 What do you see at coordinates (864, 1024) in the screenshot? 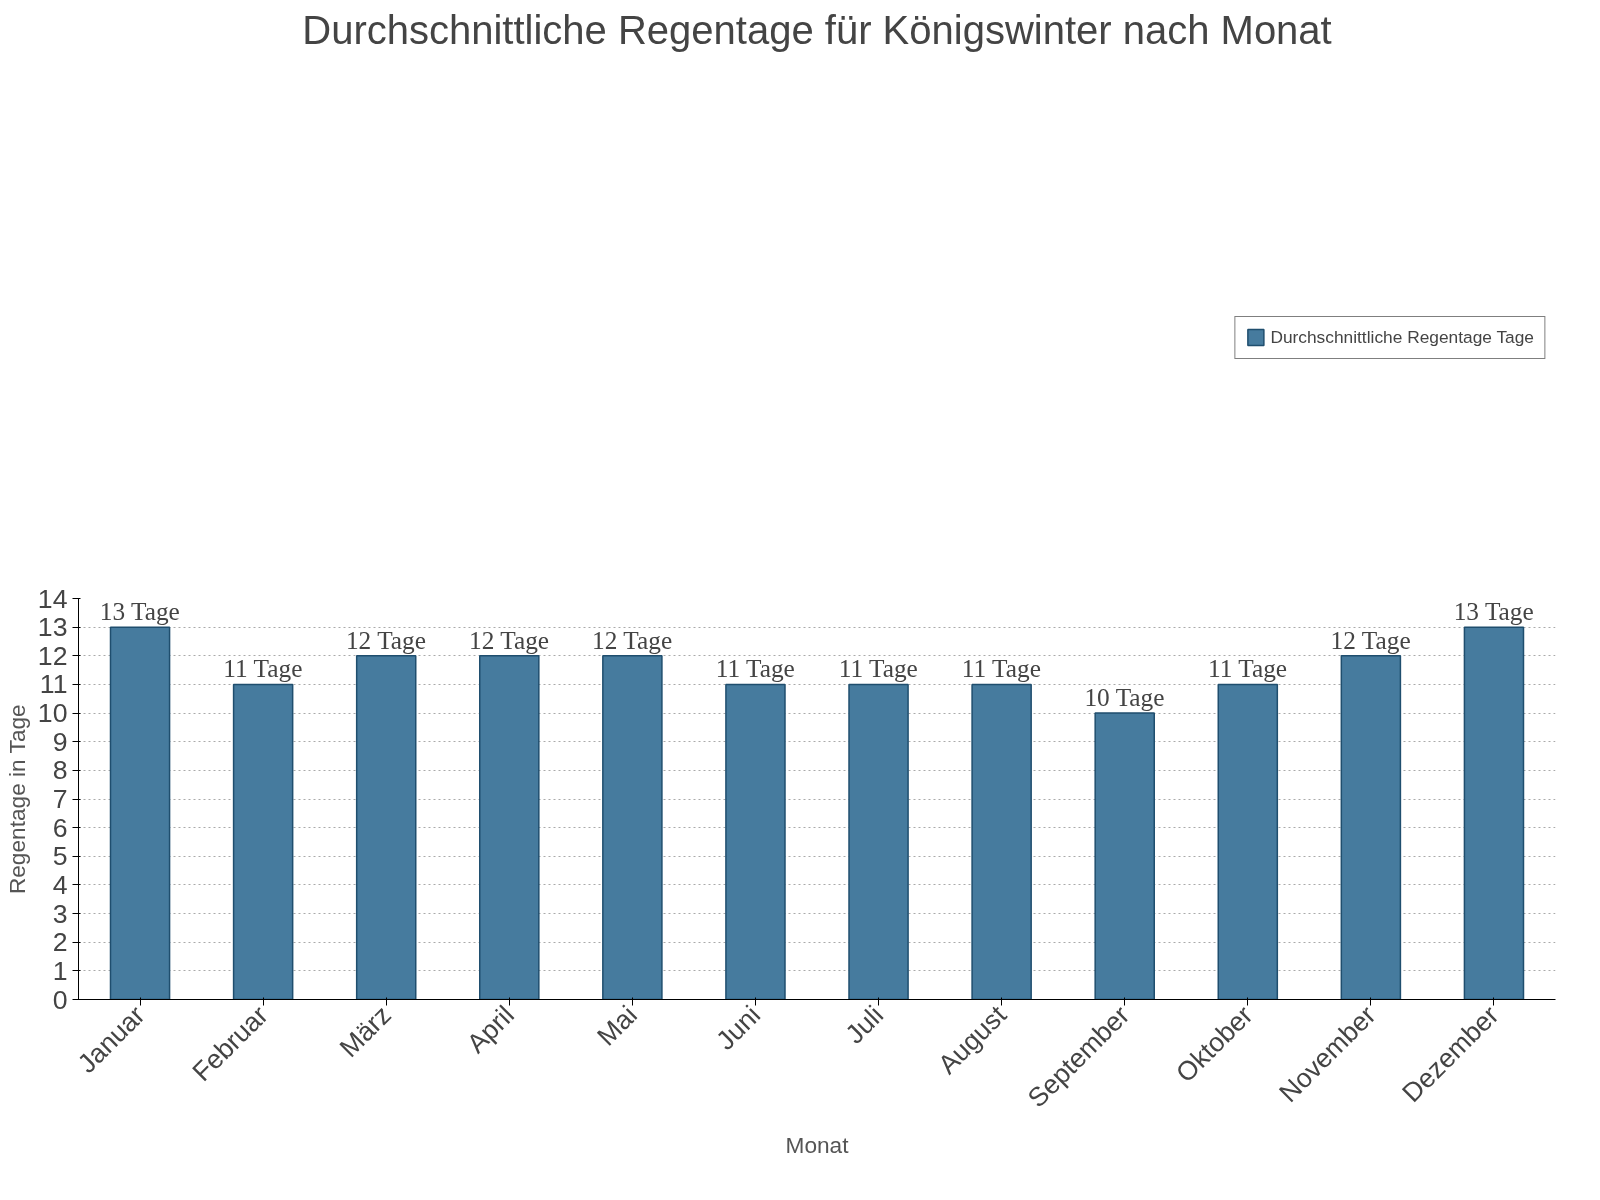
I see `x-tick-label: Juli` at bounding box center [864, 1024].